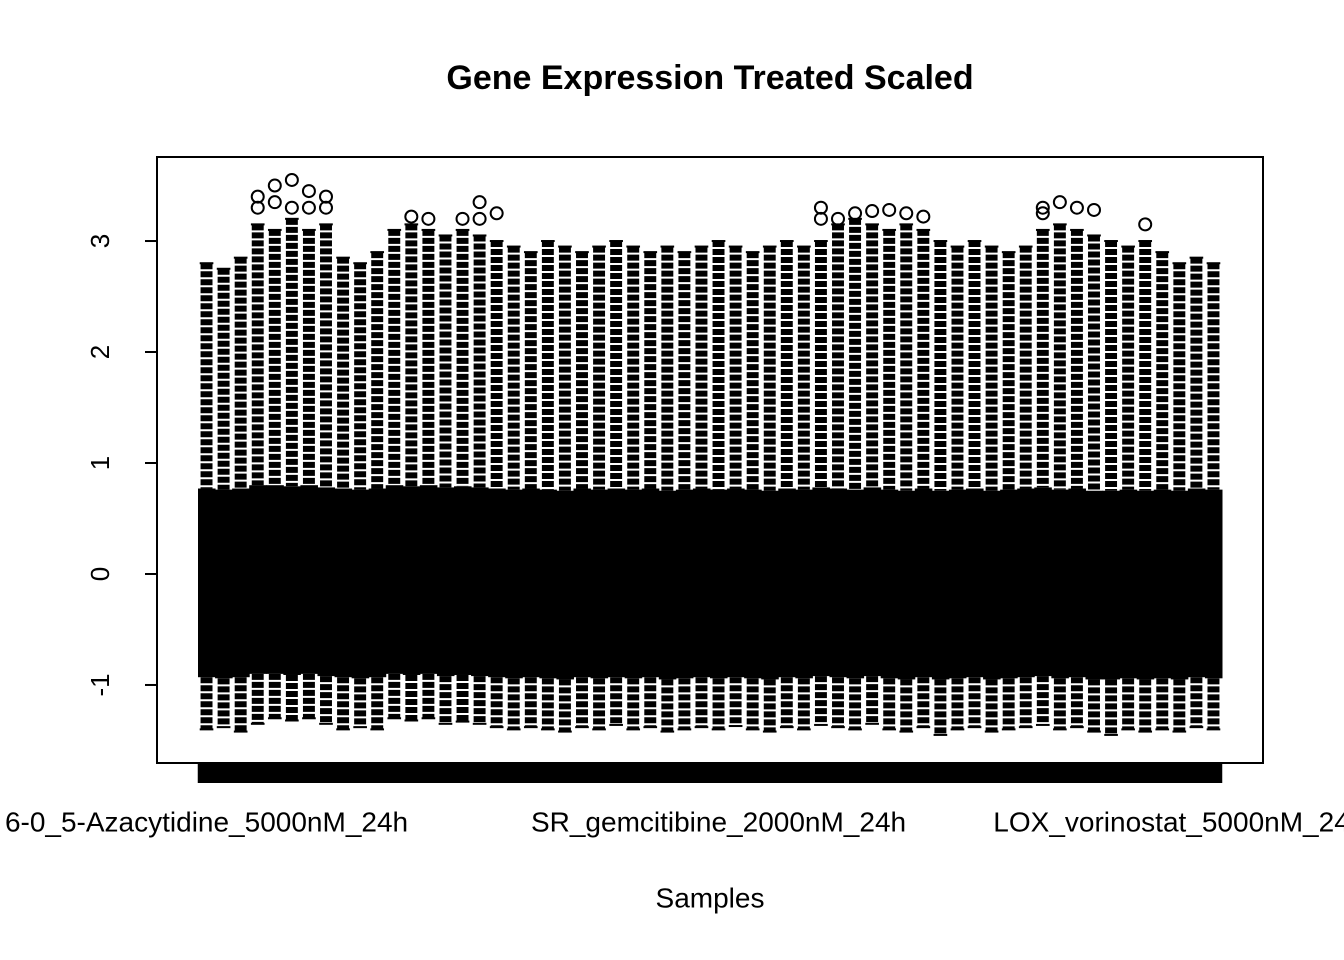  I want to click on y-tick-label: 1, so click(100, 463).